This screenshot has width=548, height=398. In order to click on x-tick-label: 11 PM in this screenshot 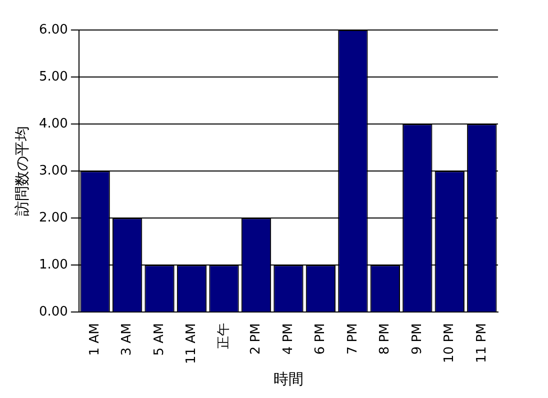, I will do `click(482, 343)`.